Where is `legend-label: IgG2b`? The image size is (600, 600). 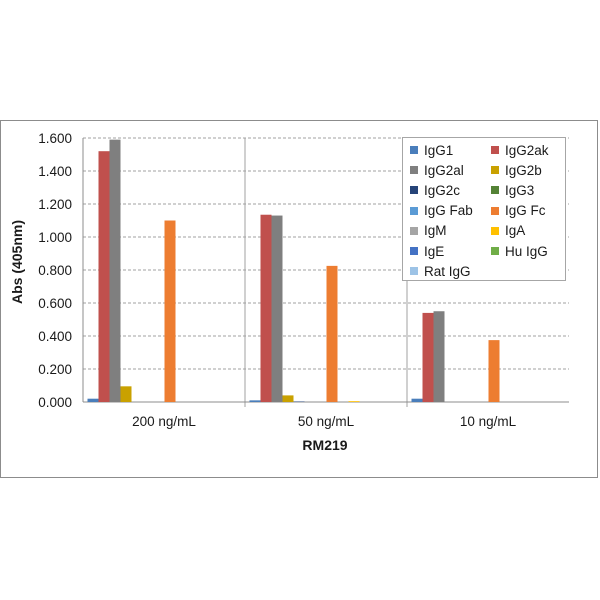 legend-label: IgG2b is located at coordinates (523, 170).